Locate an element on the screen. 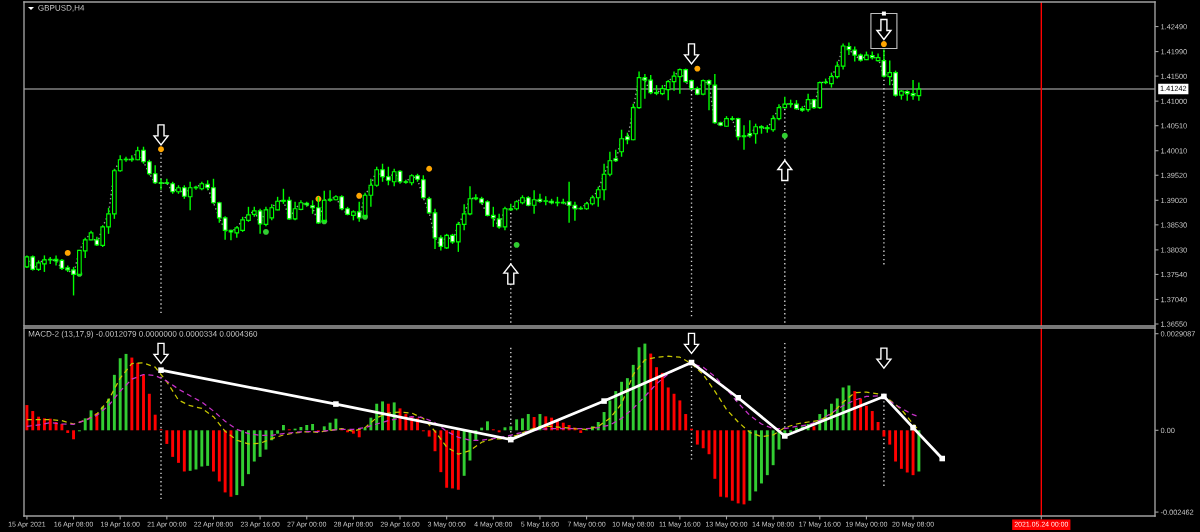 This screenshot has height=532, width=1200. chart-title: MACD-2 (13,17,9) -0.0012079 0.0000000 0.0000334 0.0004360 is located at coordinates (143, 334).